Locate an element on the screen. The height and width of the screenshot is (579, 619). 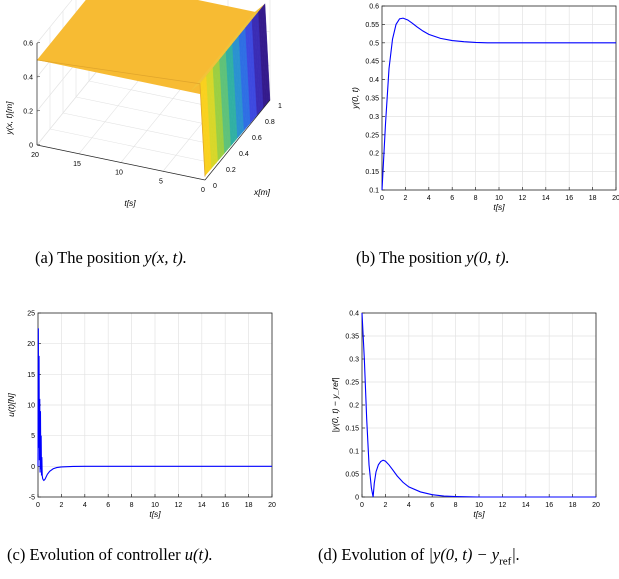
y-tick-label: 0.05 is located at coordinates (352, 475).